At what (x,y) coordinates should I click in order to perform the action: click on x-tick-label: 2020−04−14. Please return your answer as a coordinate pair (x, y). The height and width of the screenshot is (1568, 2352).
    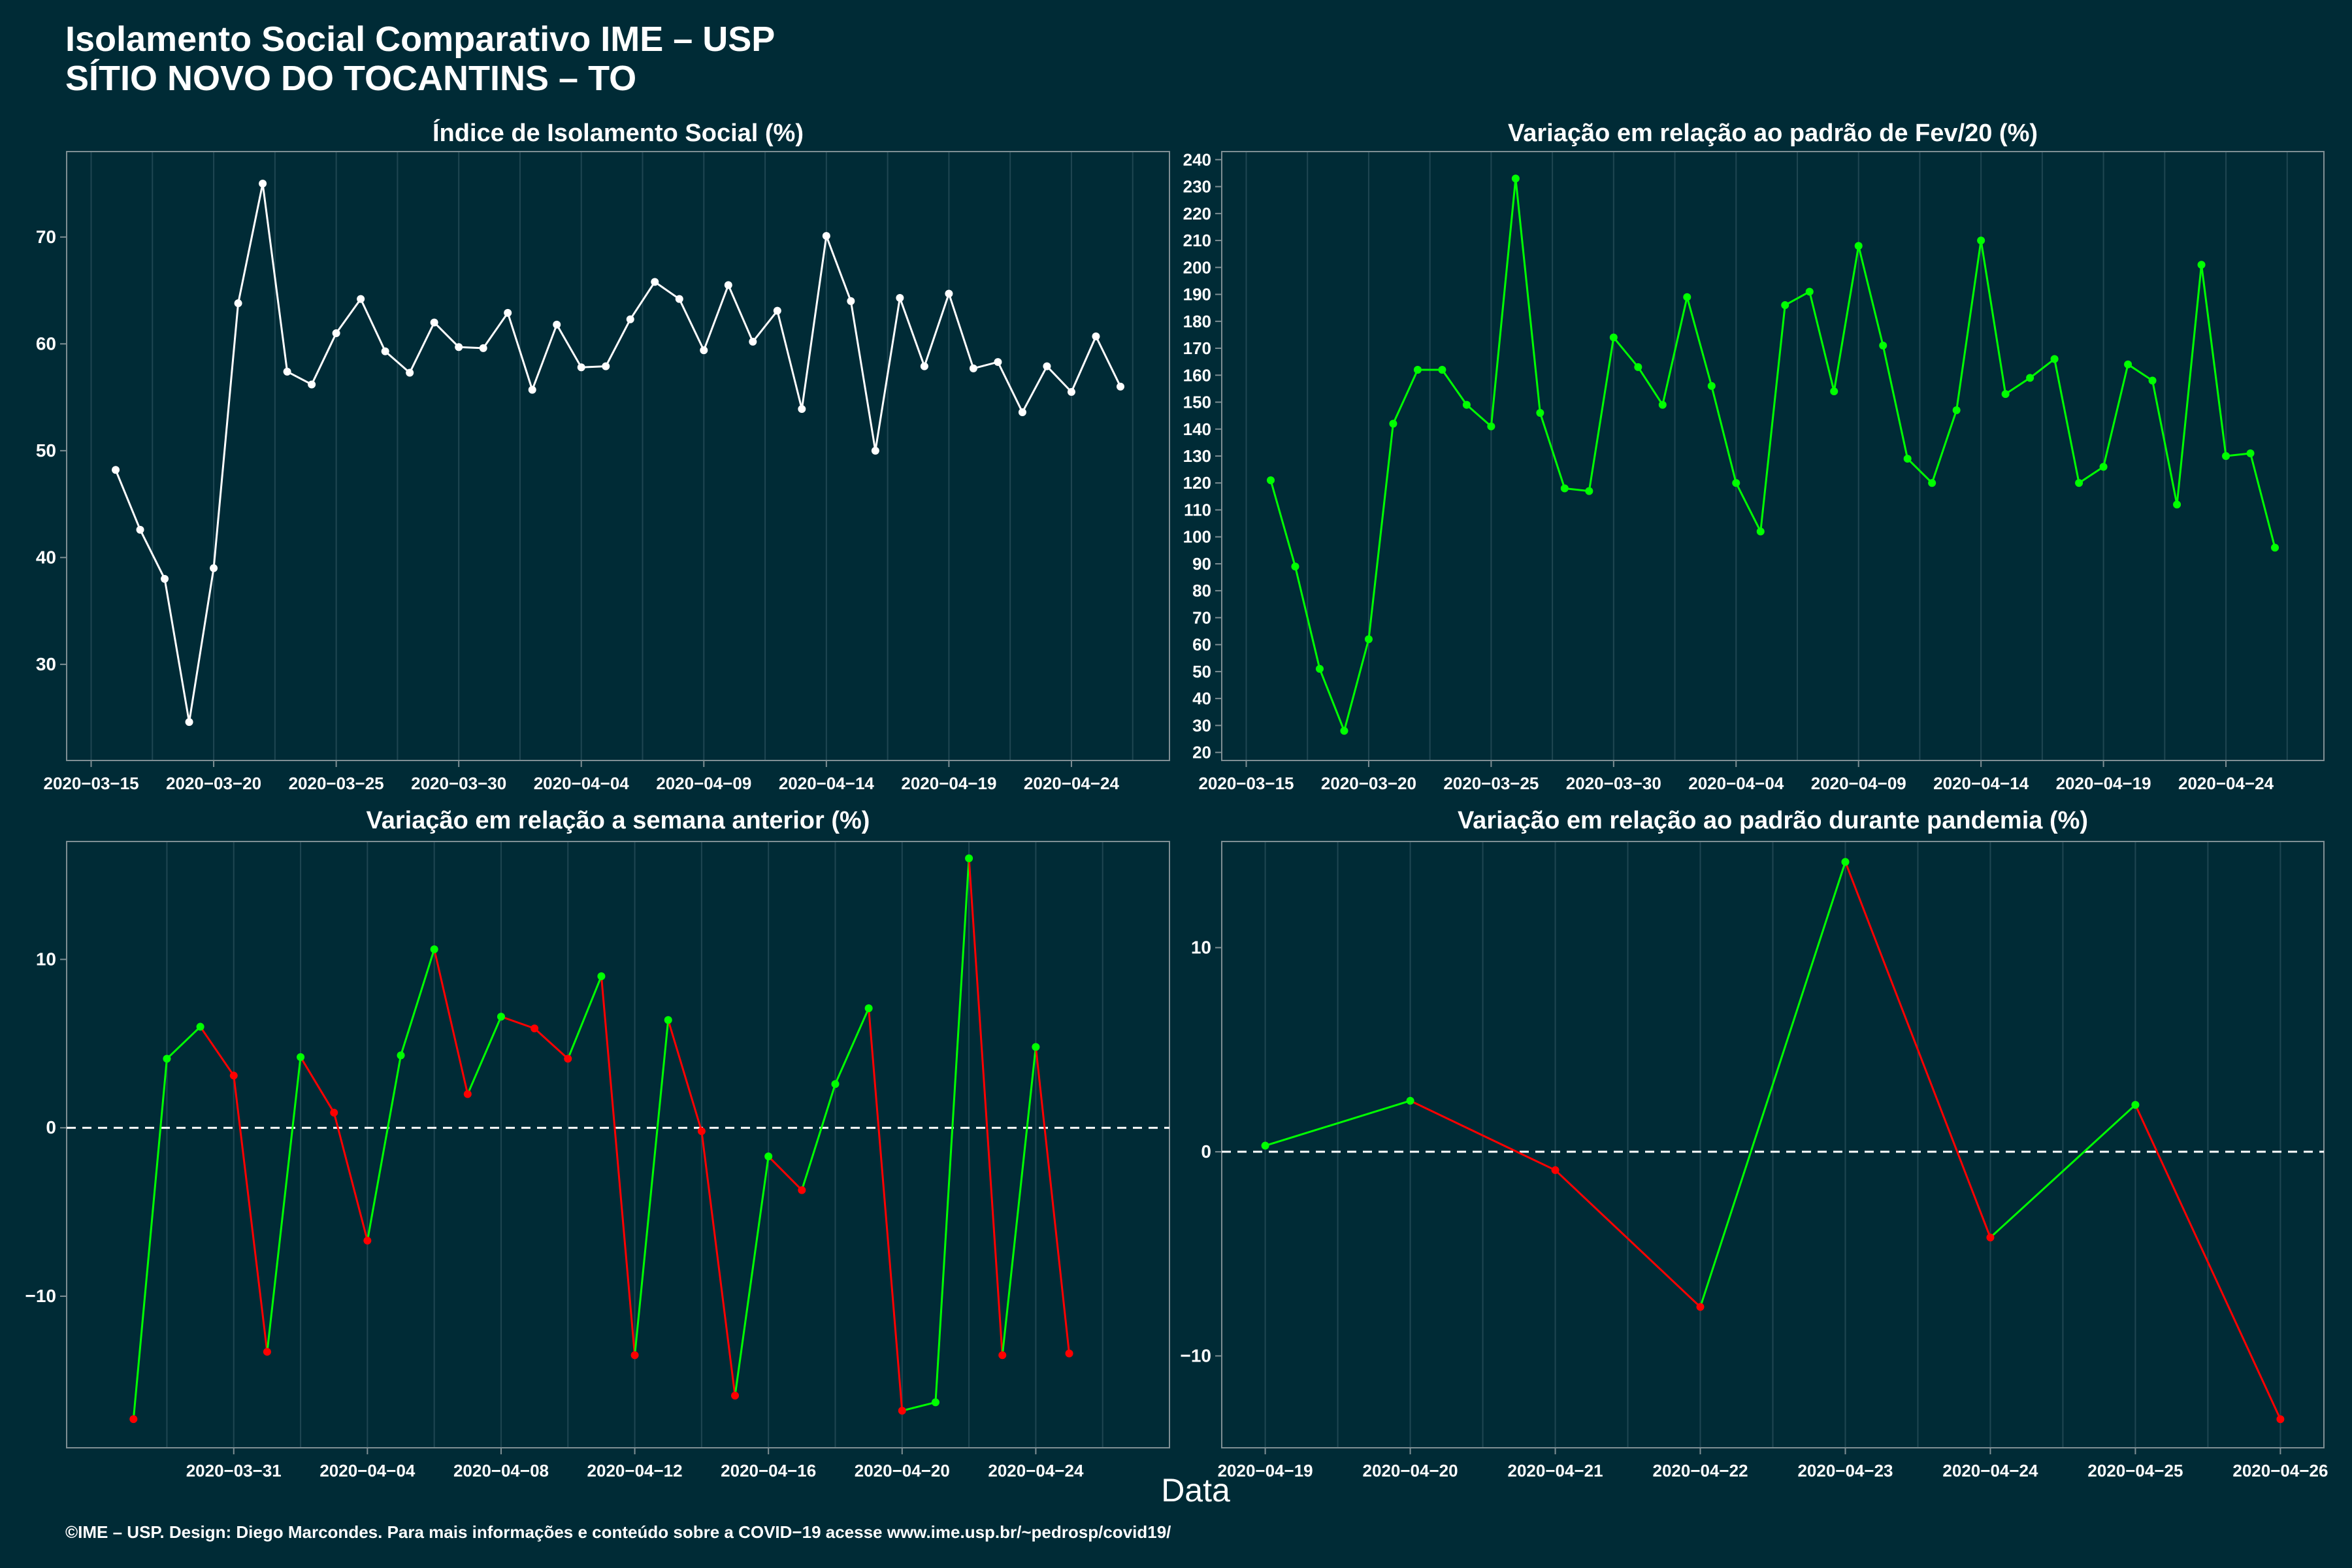
    Looking at the image, I should click on (1981, 783).